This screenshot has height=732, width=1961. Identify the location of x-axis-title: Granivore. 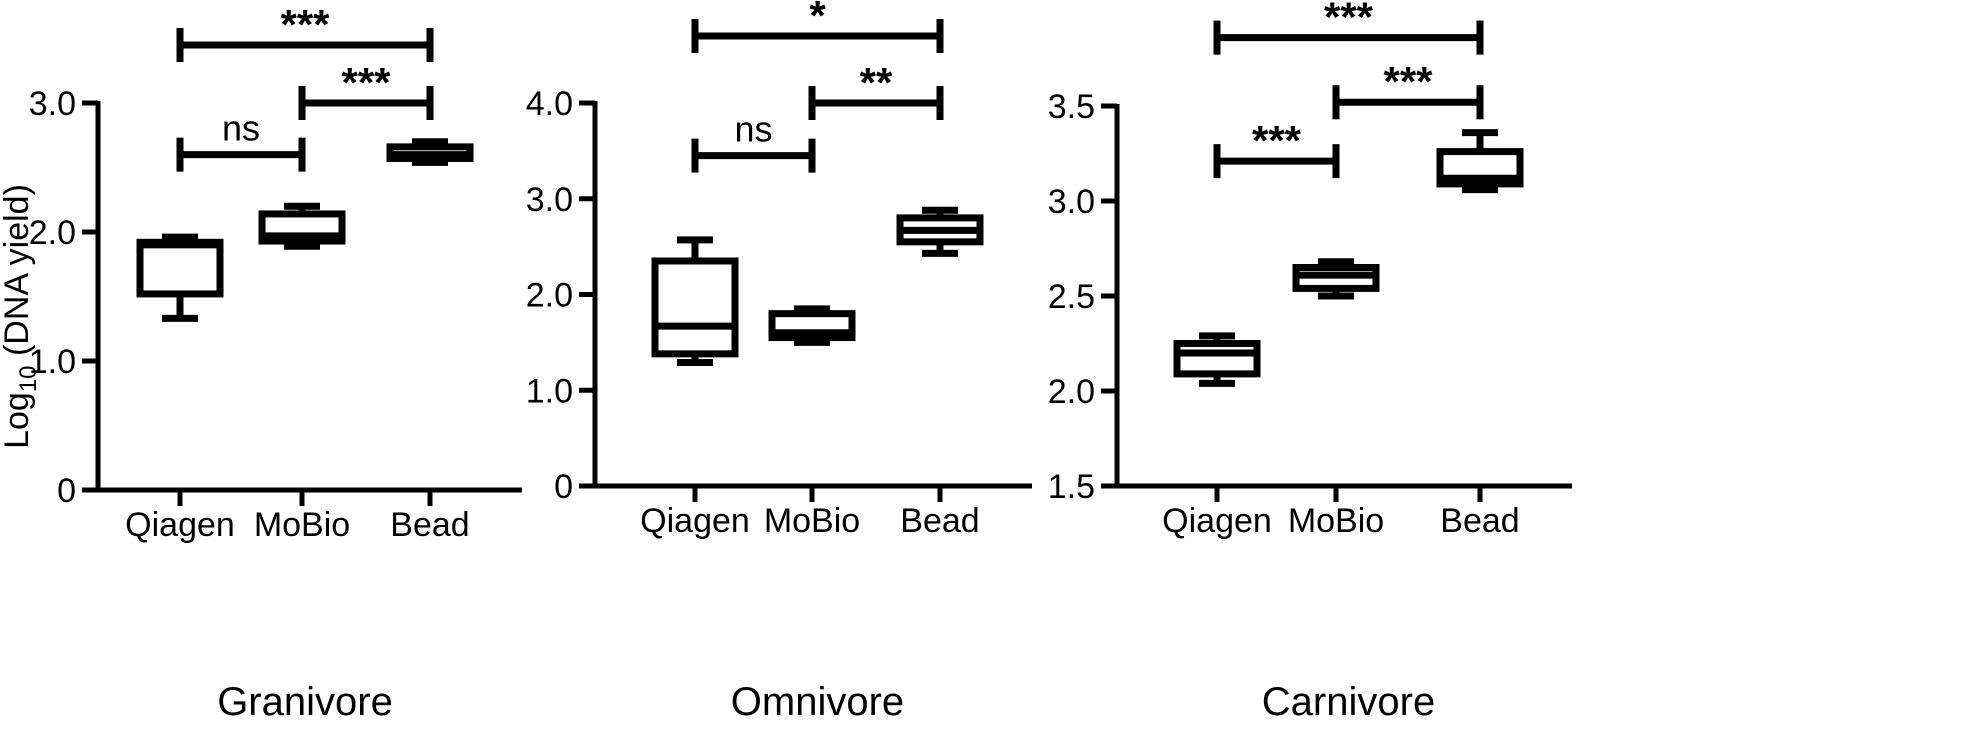
(305, 702).